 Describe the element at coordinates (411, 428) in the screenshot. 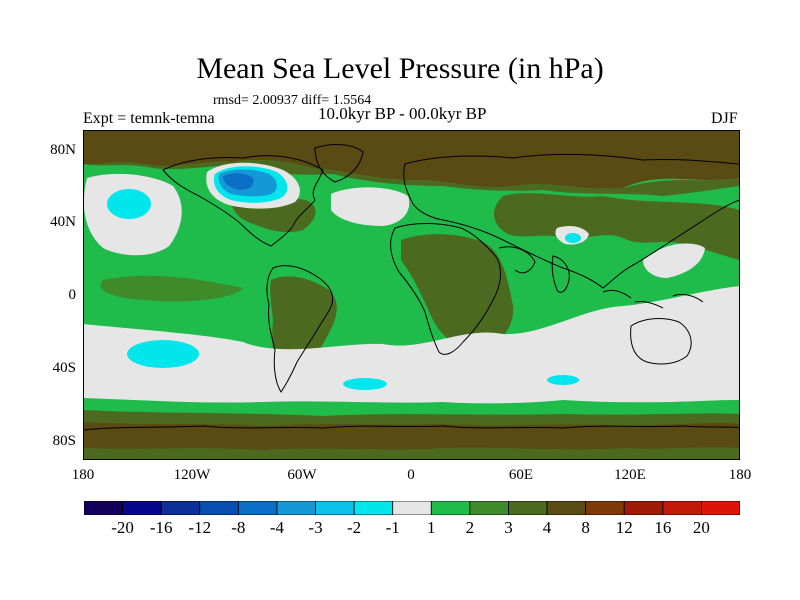

I see `coast-antarctica` at that location.